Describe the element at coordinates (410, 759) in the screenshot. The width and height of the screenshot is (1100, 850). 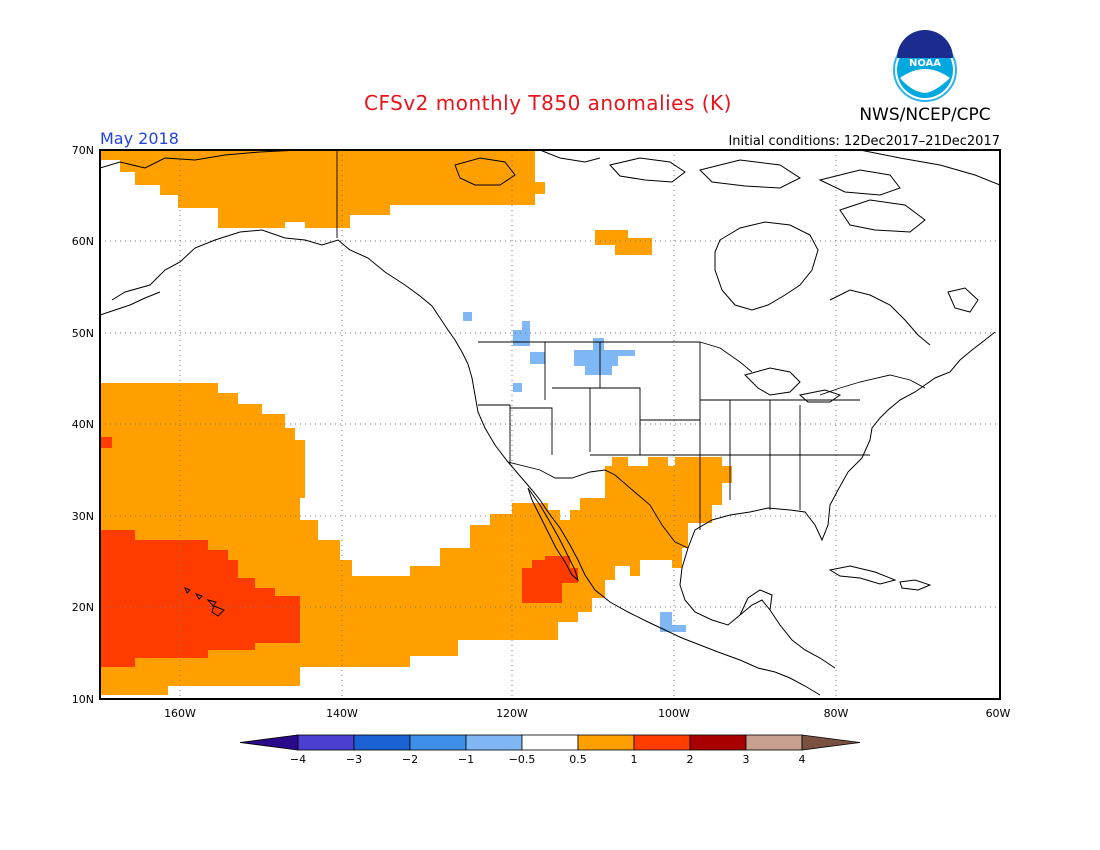
I see `legend-tick-label: −2` at that location.